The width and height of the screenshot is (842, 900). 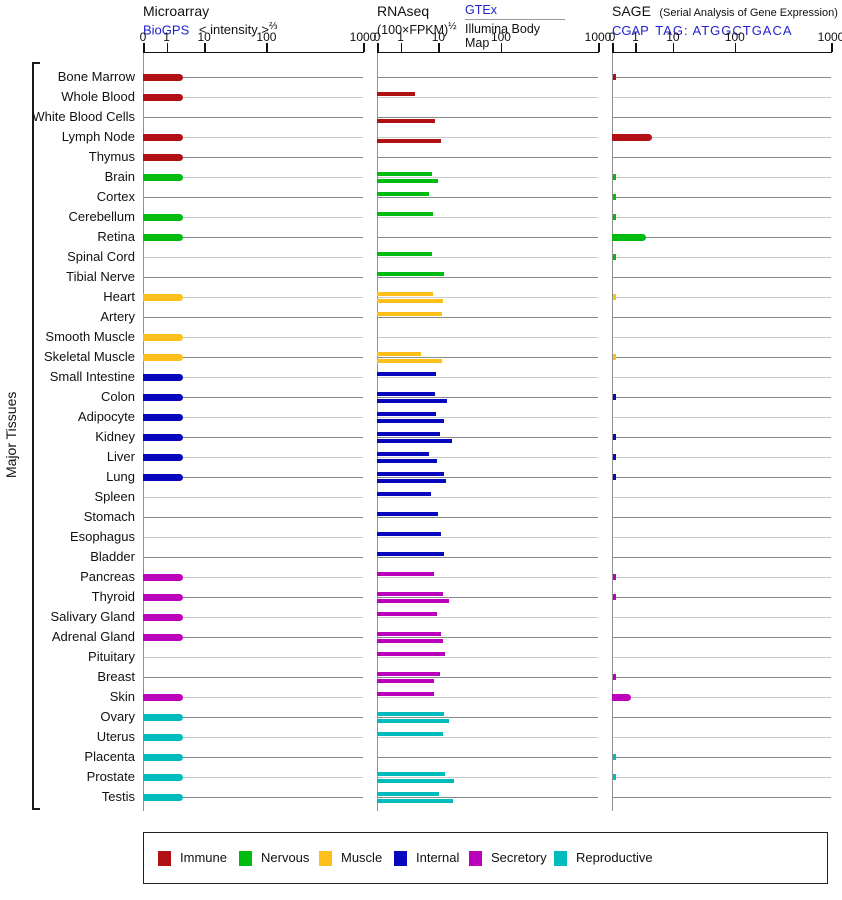 I want to click on tissue-label: Uterus, so click(x=115, y=736).